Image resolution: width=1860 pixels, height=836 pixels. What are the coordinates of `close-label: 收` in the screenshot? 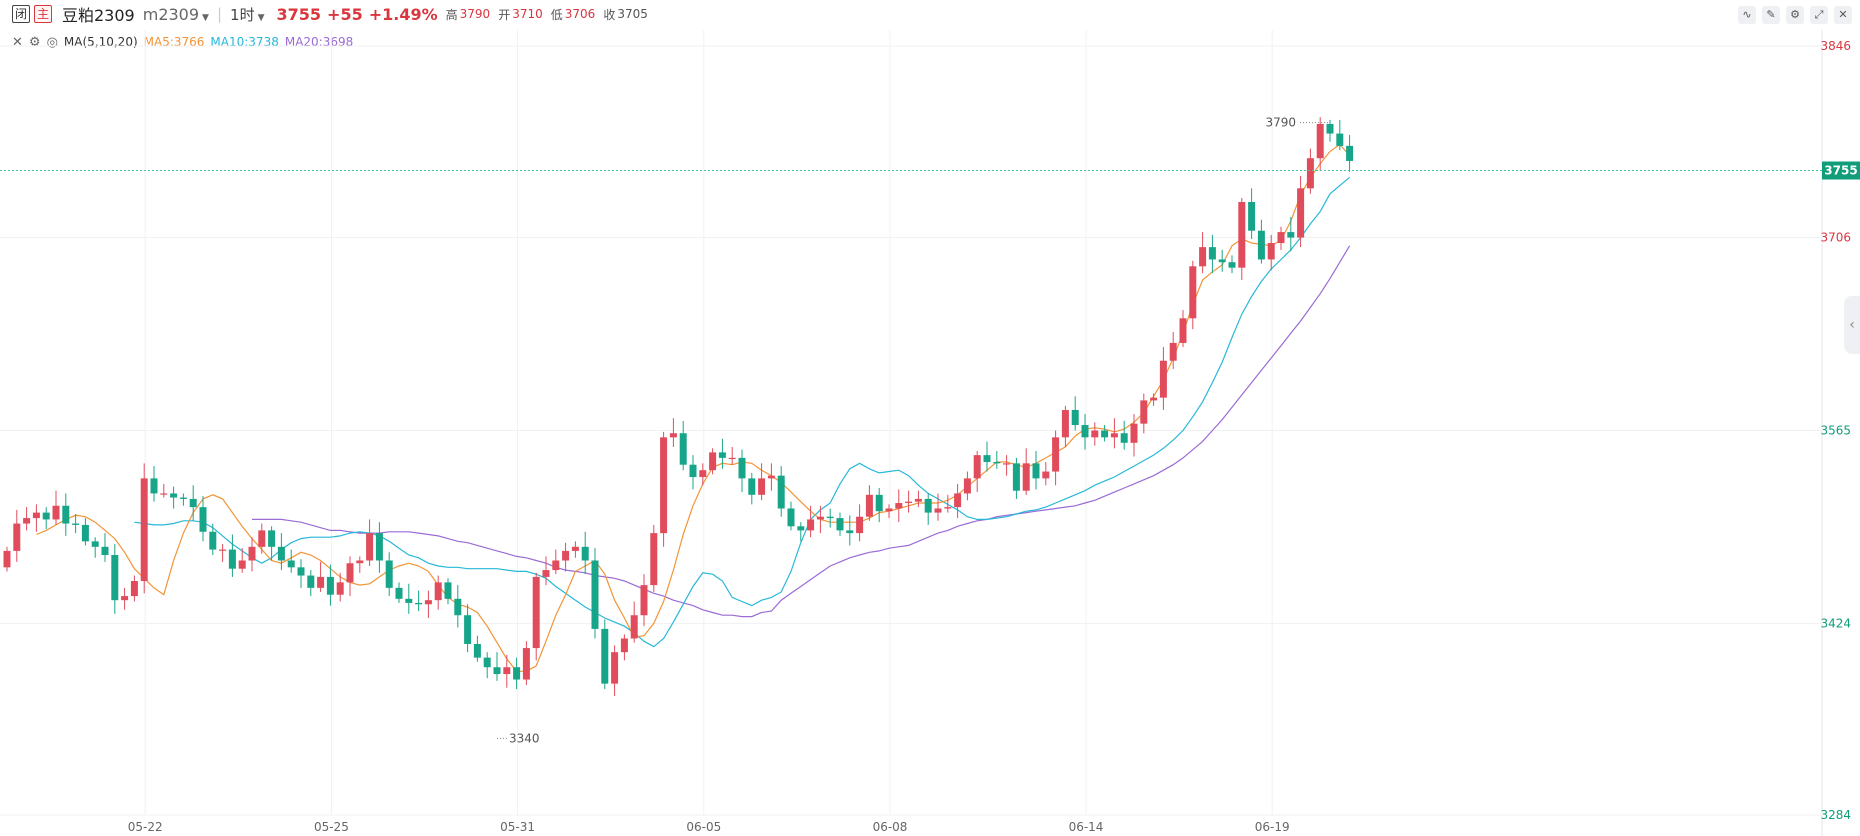 It's located at (609, 14).